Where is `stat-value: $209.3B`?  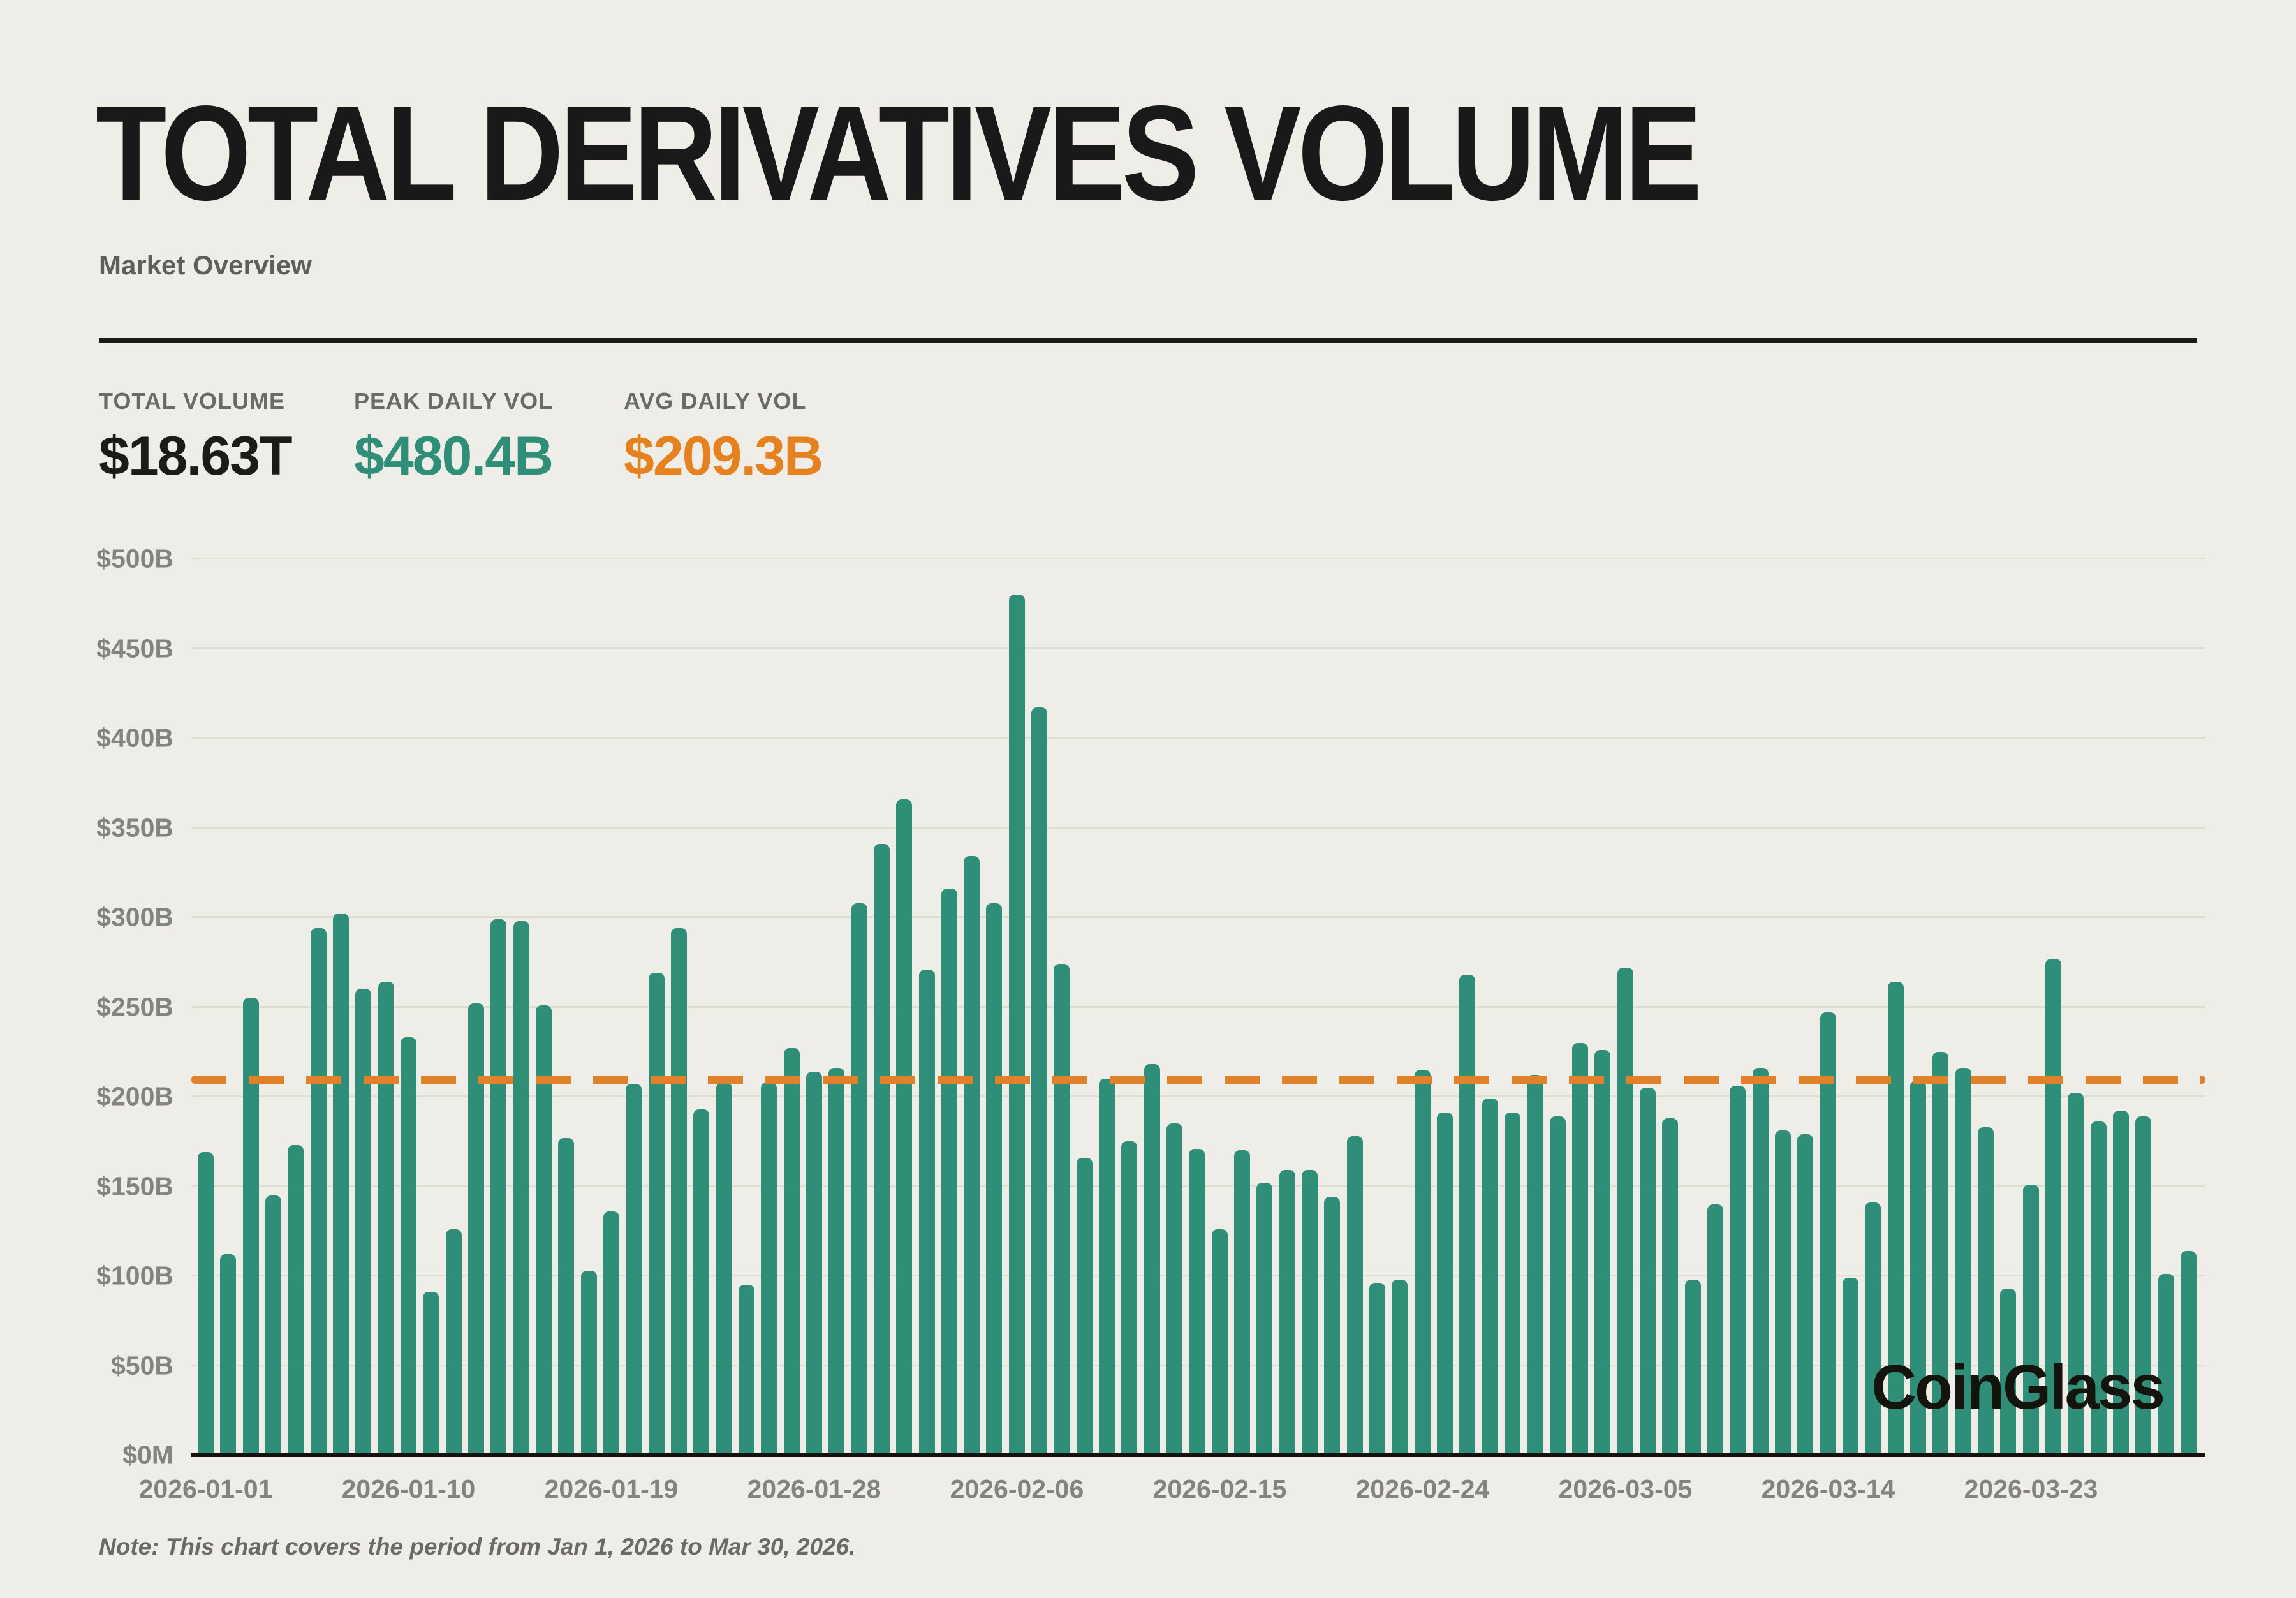
stat-value: $209.3B is located at coordinates (723, 456).